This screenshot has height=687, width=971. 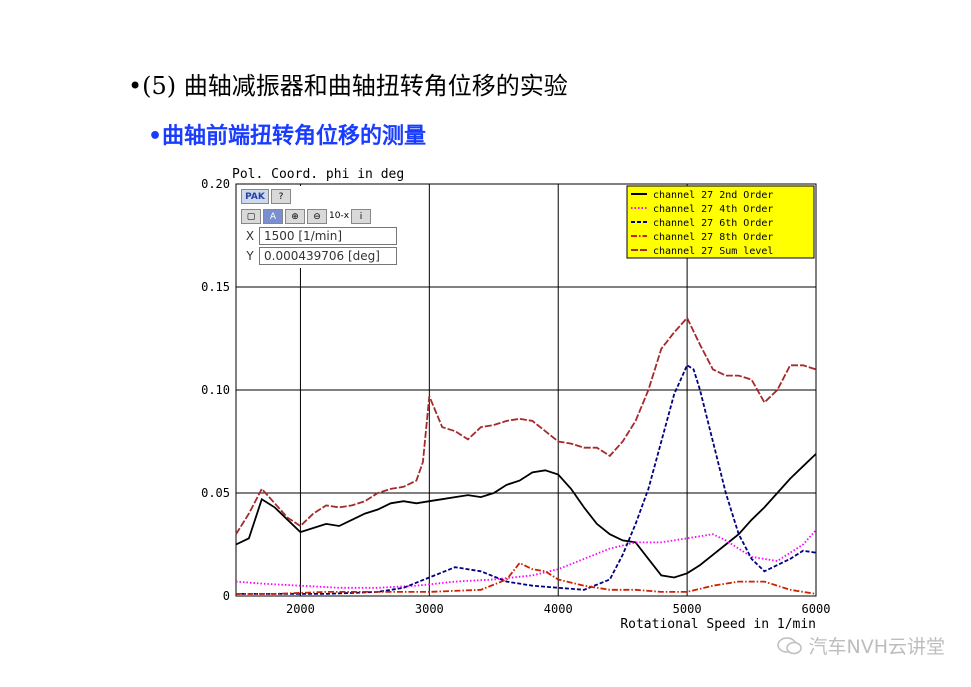 I want to click on x-tick-label: 5000, so click(x=687, y=609).